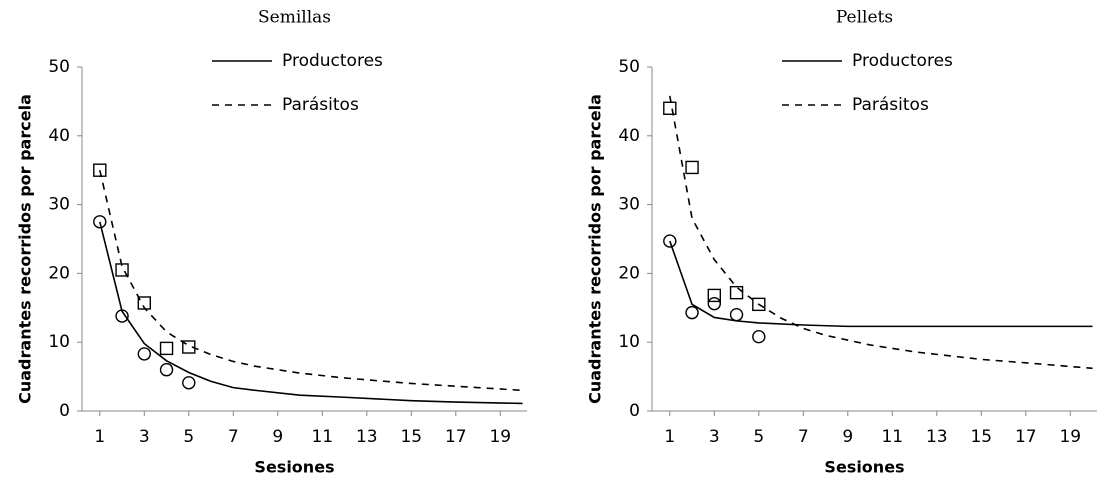 The width and height of the screenshot is (1107, 481). What do you see at coordinates (294, 18) in the screenshot?
I see `chart-title: Semillas` at bounding box center [294, 18].